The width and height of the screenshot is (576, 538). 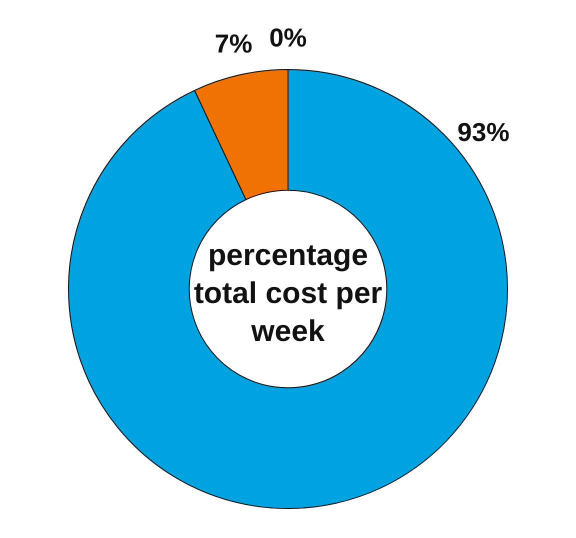 What do you see at coordinates (288, 37) in the screenshot?
I see `text: 0%` at bounding box center [288, 37].